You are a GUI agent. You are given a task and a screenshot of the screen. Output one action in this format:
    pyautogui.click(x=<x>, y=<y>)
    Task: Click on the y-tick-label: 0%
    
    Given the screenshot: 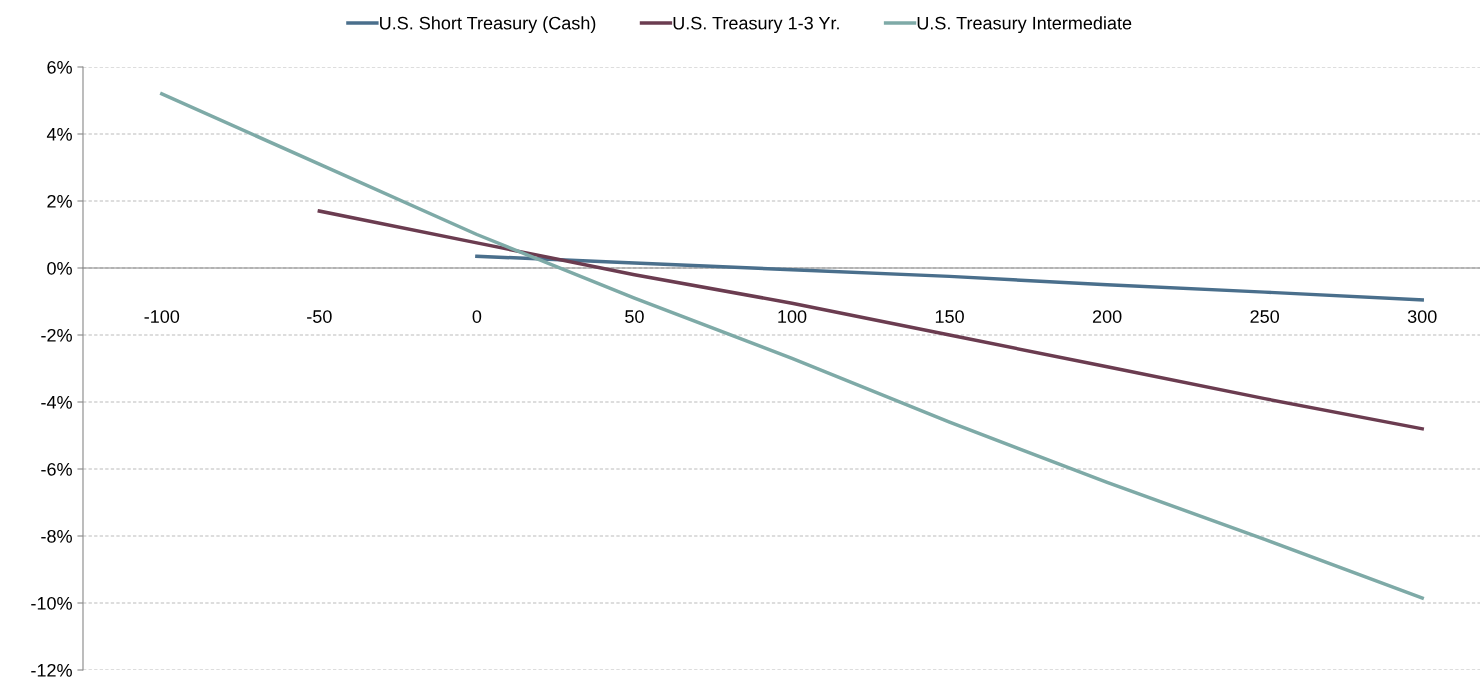 What is the action you would take?
    pyautogui.click(x=59, y=268)
    